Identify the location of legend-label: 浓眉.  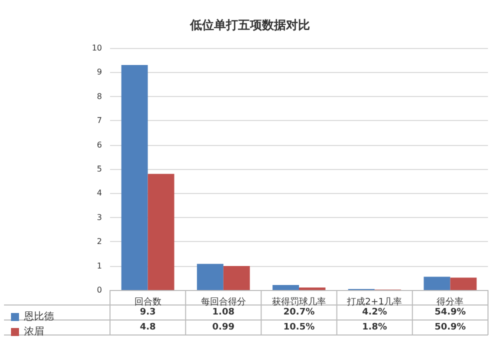
(34, 332).